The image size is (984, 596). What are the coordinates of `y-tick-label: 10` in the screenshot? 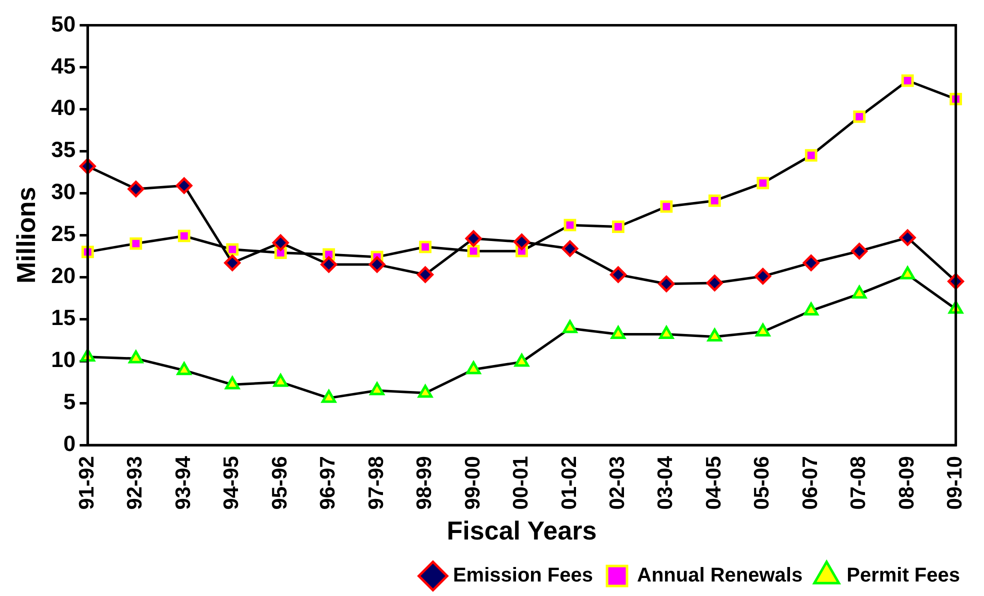 It's located at (63, 359).